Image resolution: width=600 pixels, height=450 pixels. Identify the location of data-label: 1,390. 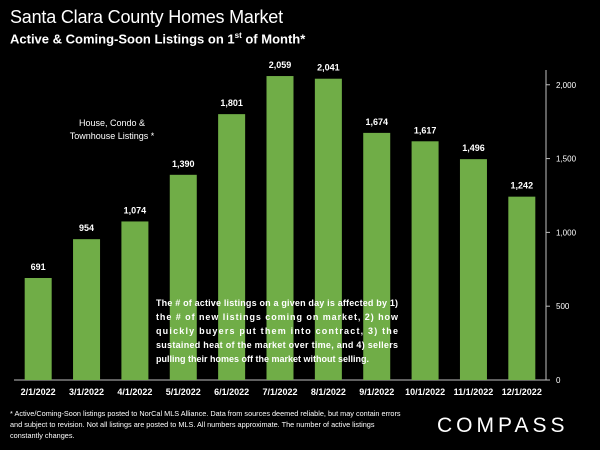
(183, 164).